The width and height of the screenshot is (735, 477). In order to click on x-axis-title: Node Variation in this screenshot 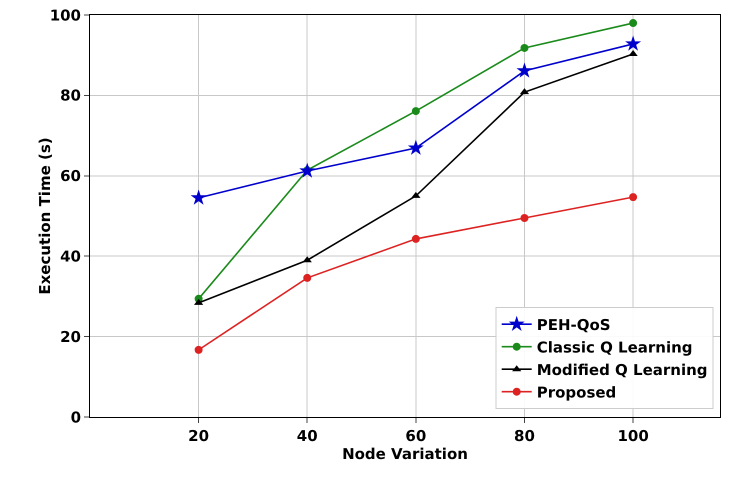, I will do `click(405, 454)`.